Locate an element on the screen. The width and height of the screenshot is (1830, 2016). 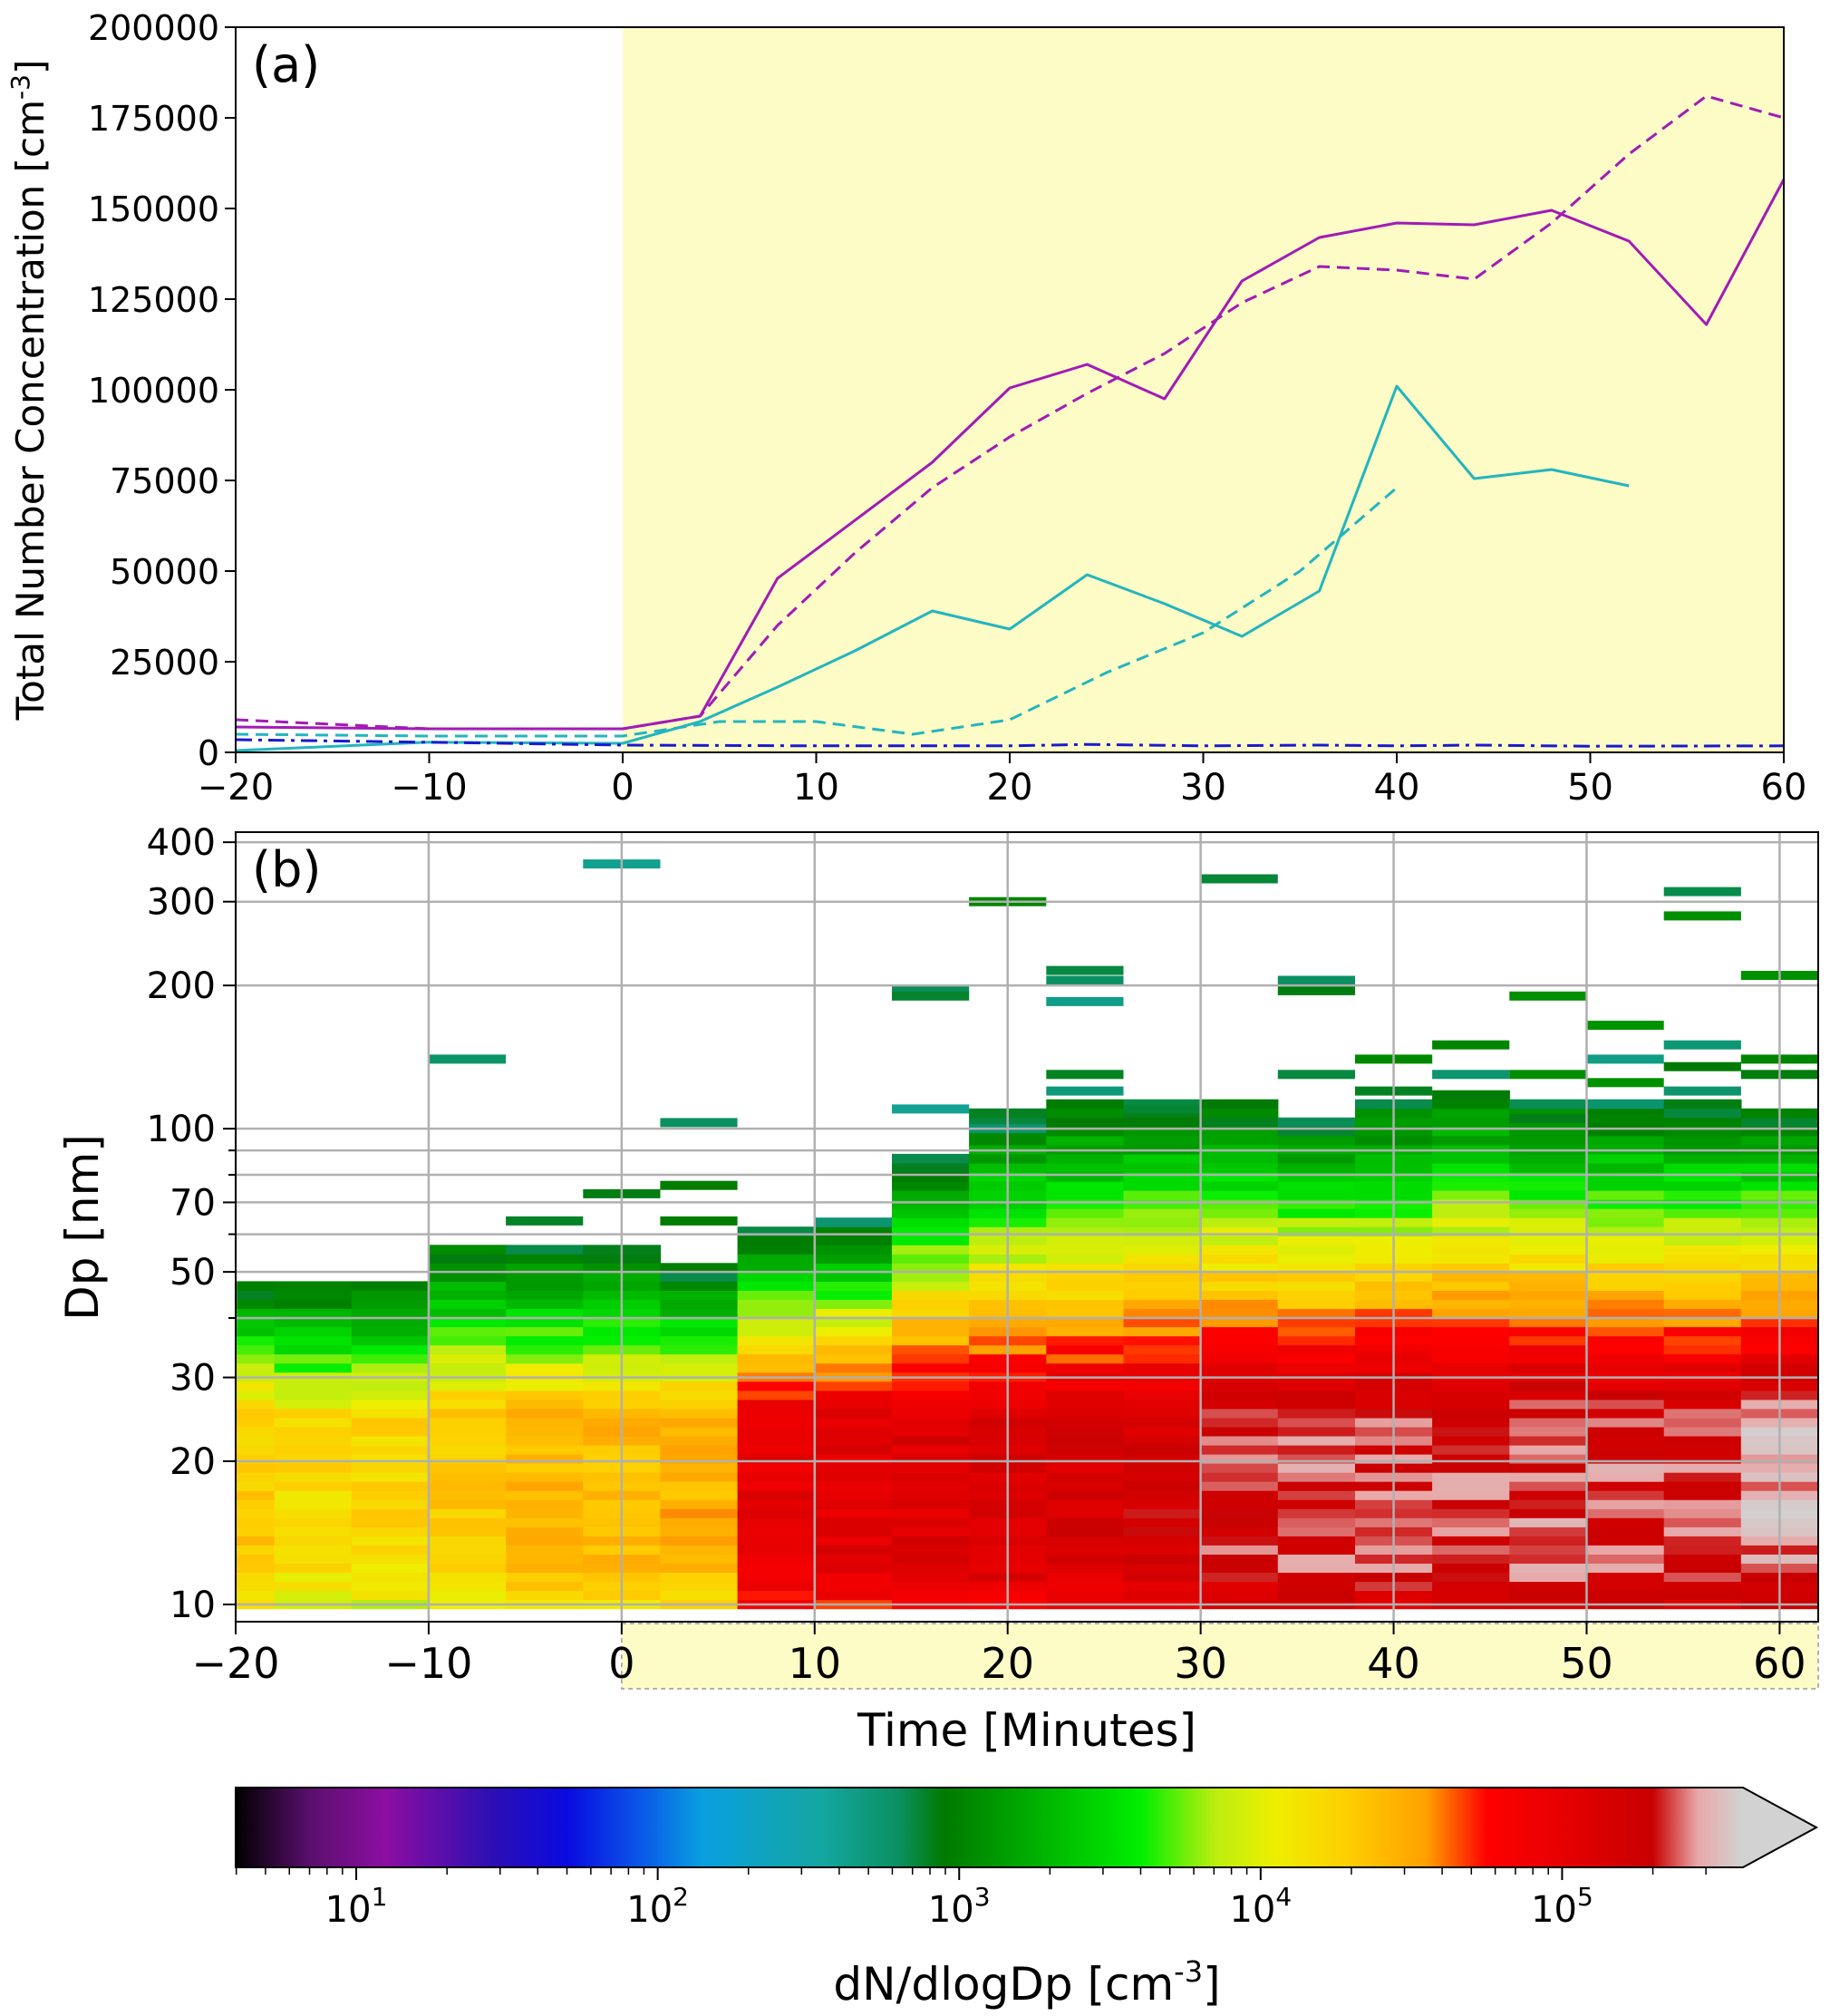
panel-a-y-label: Total Number Concentration [cm-3] is located at coordinates (29, 391).